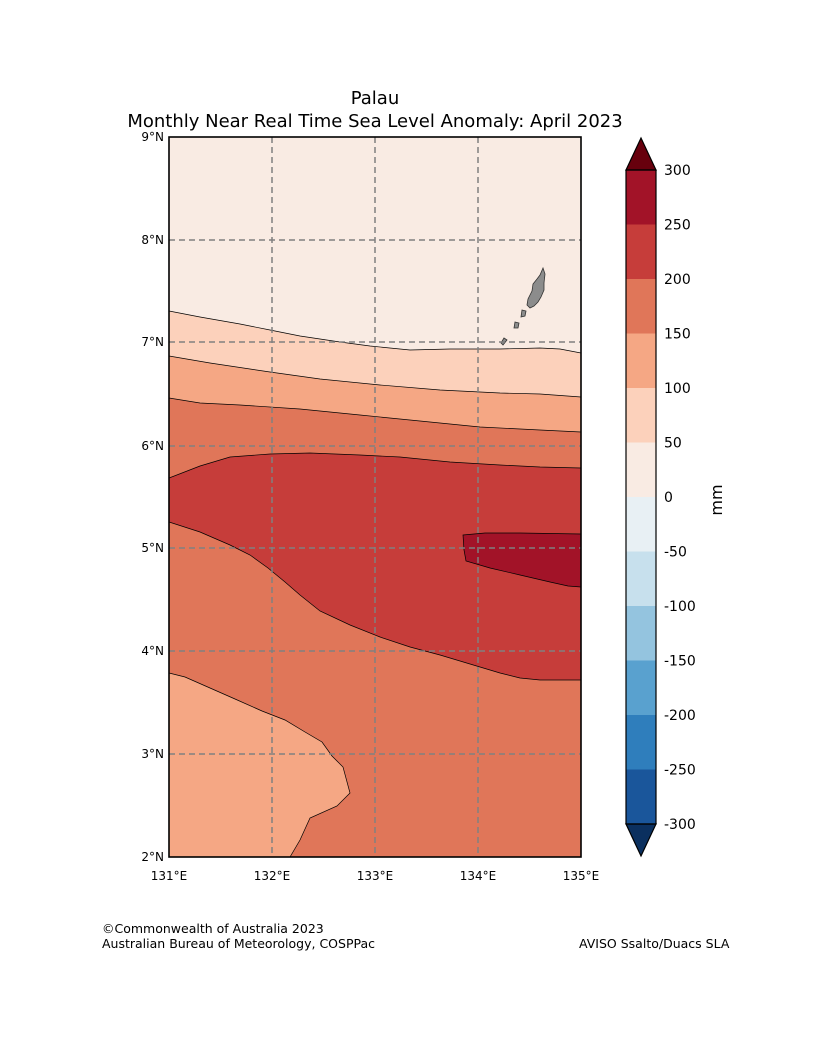 The height and width of the screenshot is (1052, 832). I want to click on title-line-1: Palau, so click(375, 98).